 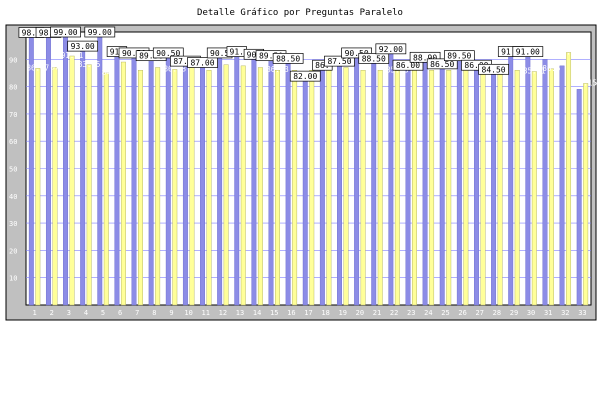 I want to click on x-tick-label: 19, so click(x=343, y=313).